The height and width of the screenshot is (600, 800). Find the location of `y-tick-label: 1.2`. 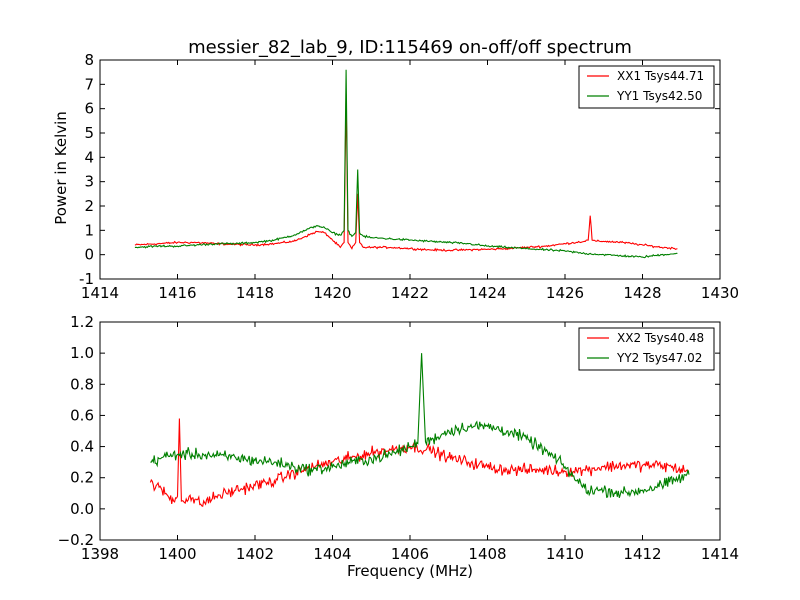

y-tick-label: 1.2 is located at coordinates (82, 322).